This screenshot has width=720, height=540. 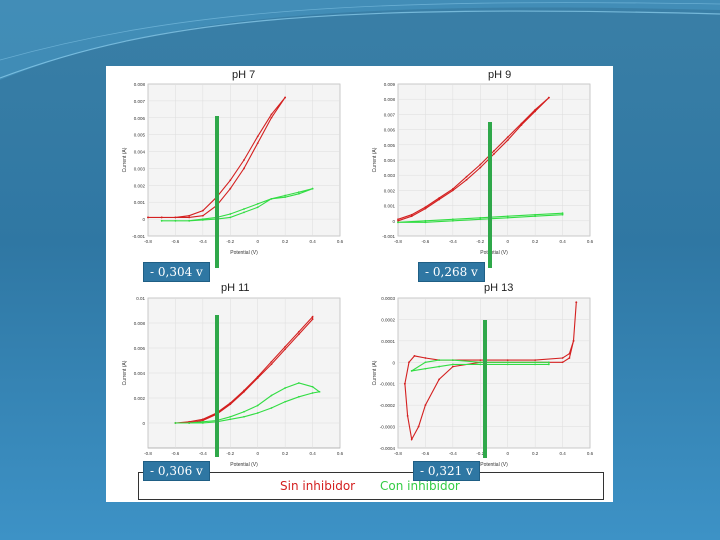 What do you see at coordinates (499, 288) in the screenshot?
I see `title-ph13: pH 13` at bounding box center [499, 288].